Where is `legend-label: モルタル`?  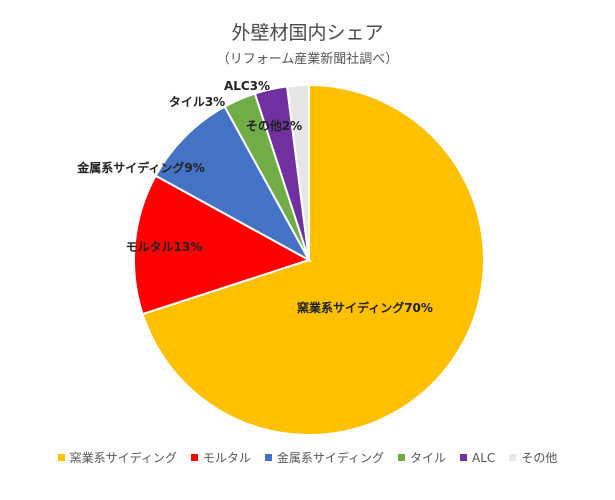 legend-label: モルタル is located at coordinates (226, 458).